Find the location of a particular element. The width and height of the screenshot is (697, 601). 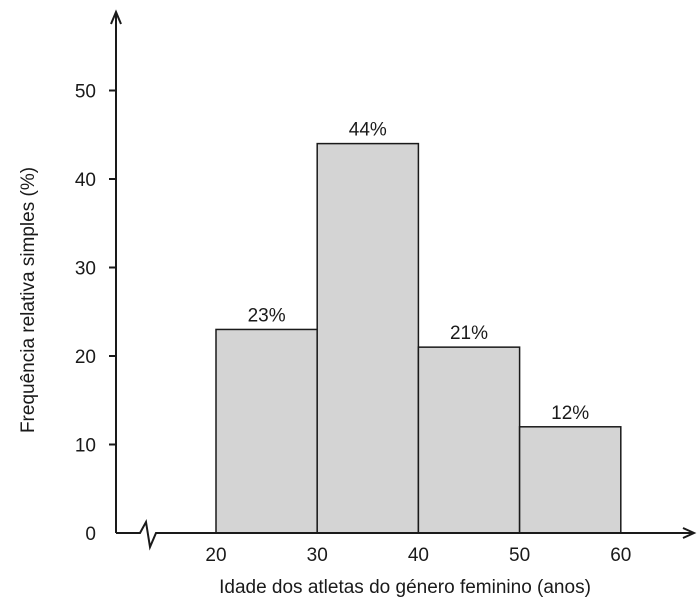

bar-value-label: 23% is located at coordinates (267, 315).